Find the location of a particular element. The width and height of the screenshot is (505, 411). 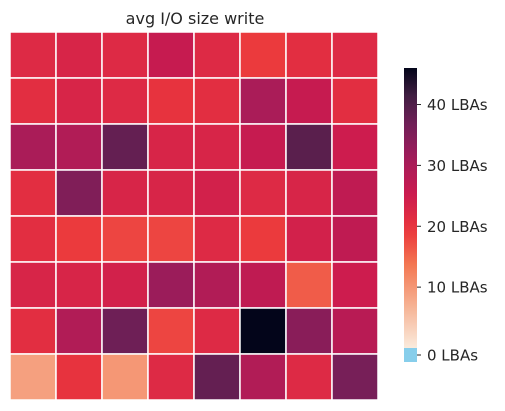

colorbar-tick-label: 20 LBAs is located at coordinates (457, 227).